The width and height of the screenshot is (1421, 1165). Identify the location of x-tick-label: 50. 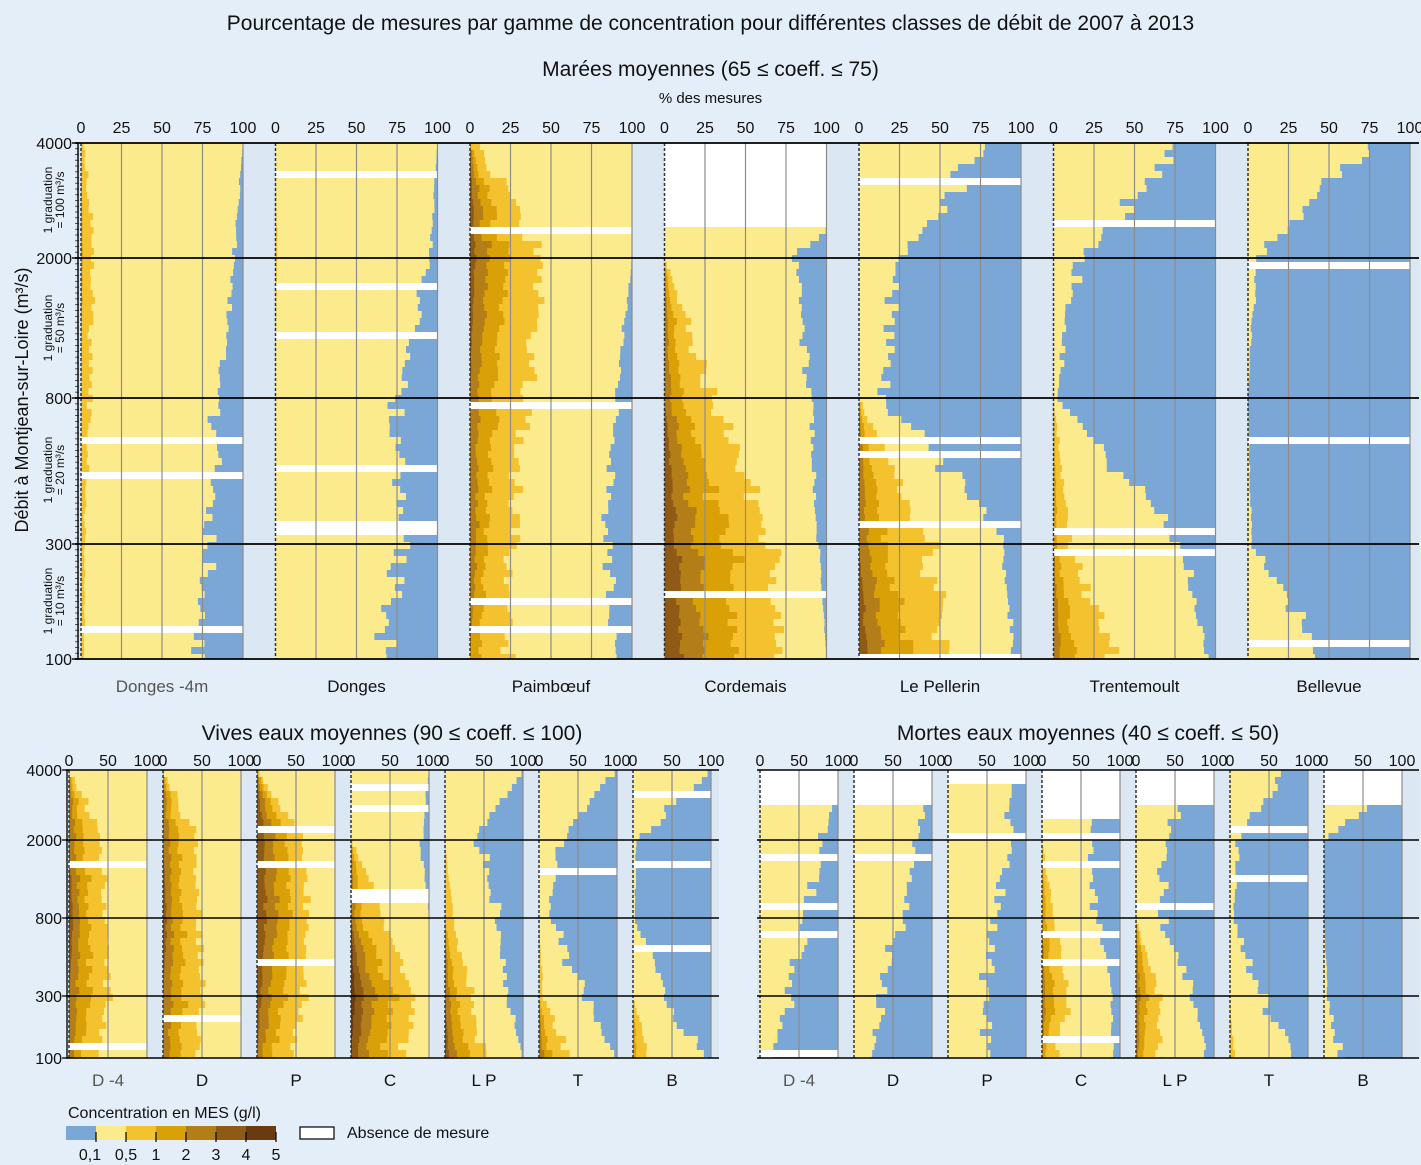
(1135, 128).